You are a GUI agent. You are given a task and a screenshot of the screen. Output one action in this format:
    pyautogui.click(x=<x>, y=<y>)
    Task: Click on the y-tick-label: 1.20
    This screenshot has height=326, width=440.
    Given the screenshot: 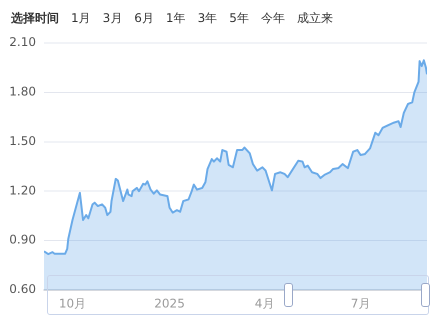 What is the action you would take?
    pyautogui.click(x=22, y=190)
    